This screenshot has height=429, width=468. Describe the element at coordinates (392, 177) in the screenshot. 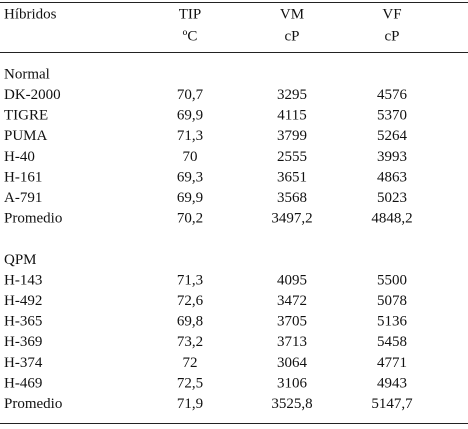

I see `cell: 4863` at that location.